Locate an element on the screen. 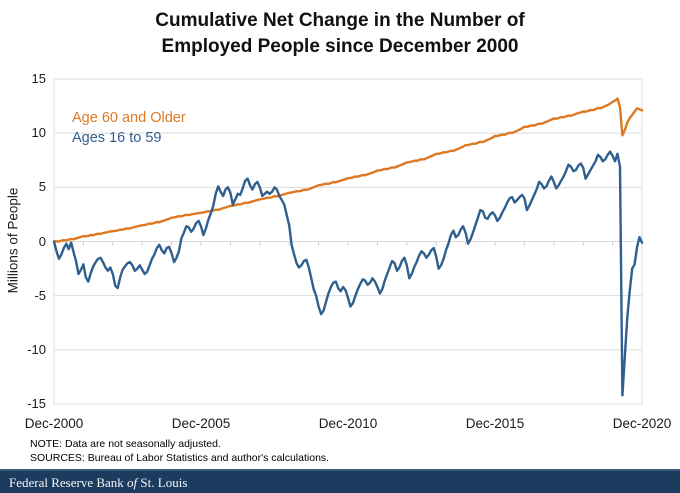 The height and width of the screenshot is (493, 680). x-tick-label-Dec-2000: Dec-2000 is located at coordinates (54, 423).